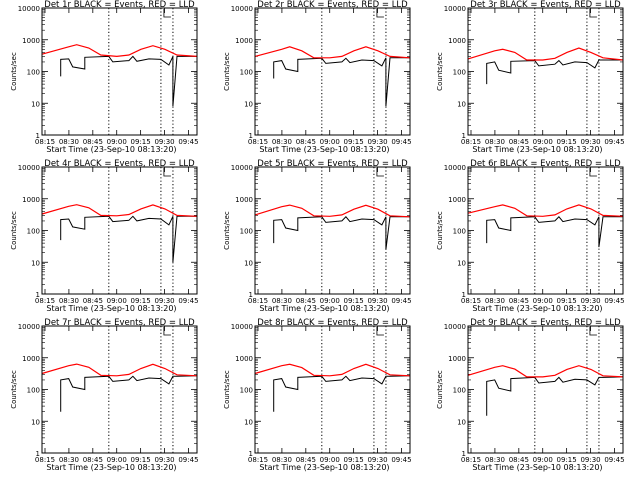 Image resolution: width=640 pixels, height=480 pixels. Describe the element at coordinates (119, 323) in the screenshot. I see `panel-title: Det 7r BLACK = Events, RED = LLD` at that location.